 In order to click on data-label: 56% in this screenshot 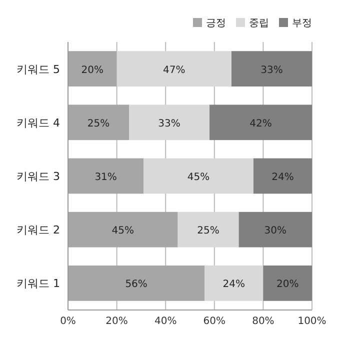, I will do `click(136, 284)`.